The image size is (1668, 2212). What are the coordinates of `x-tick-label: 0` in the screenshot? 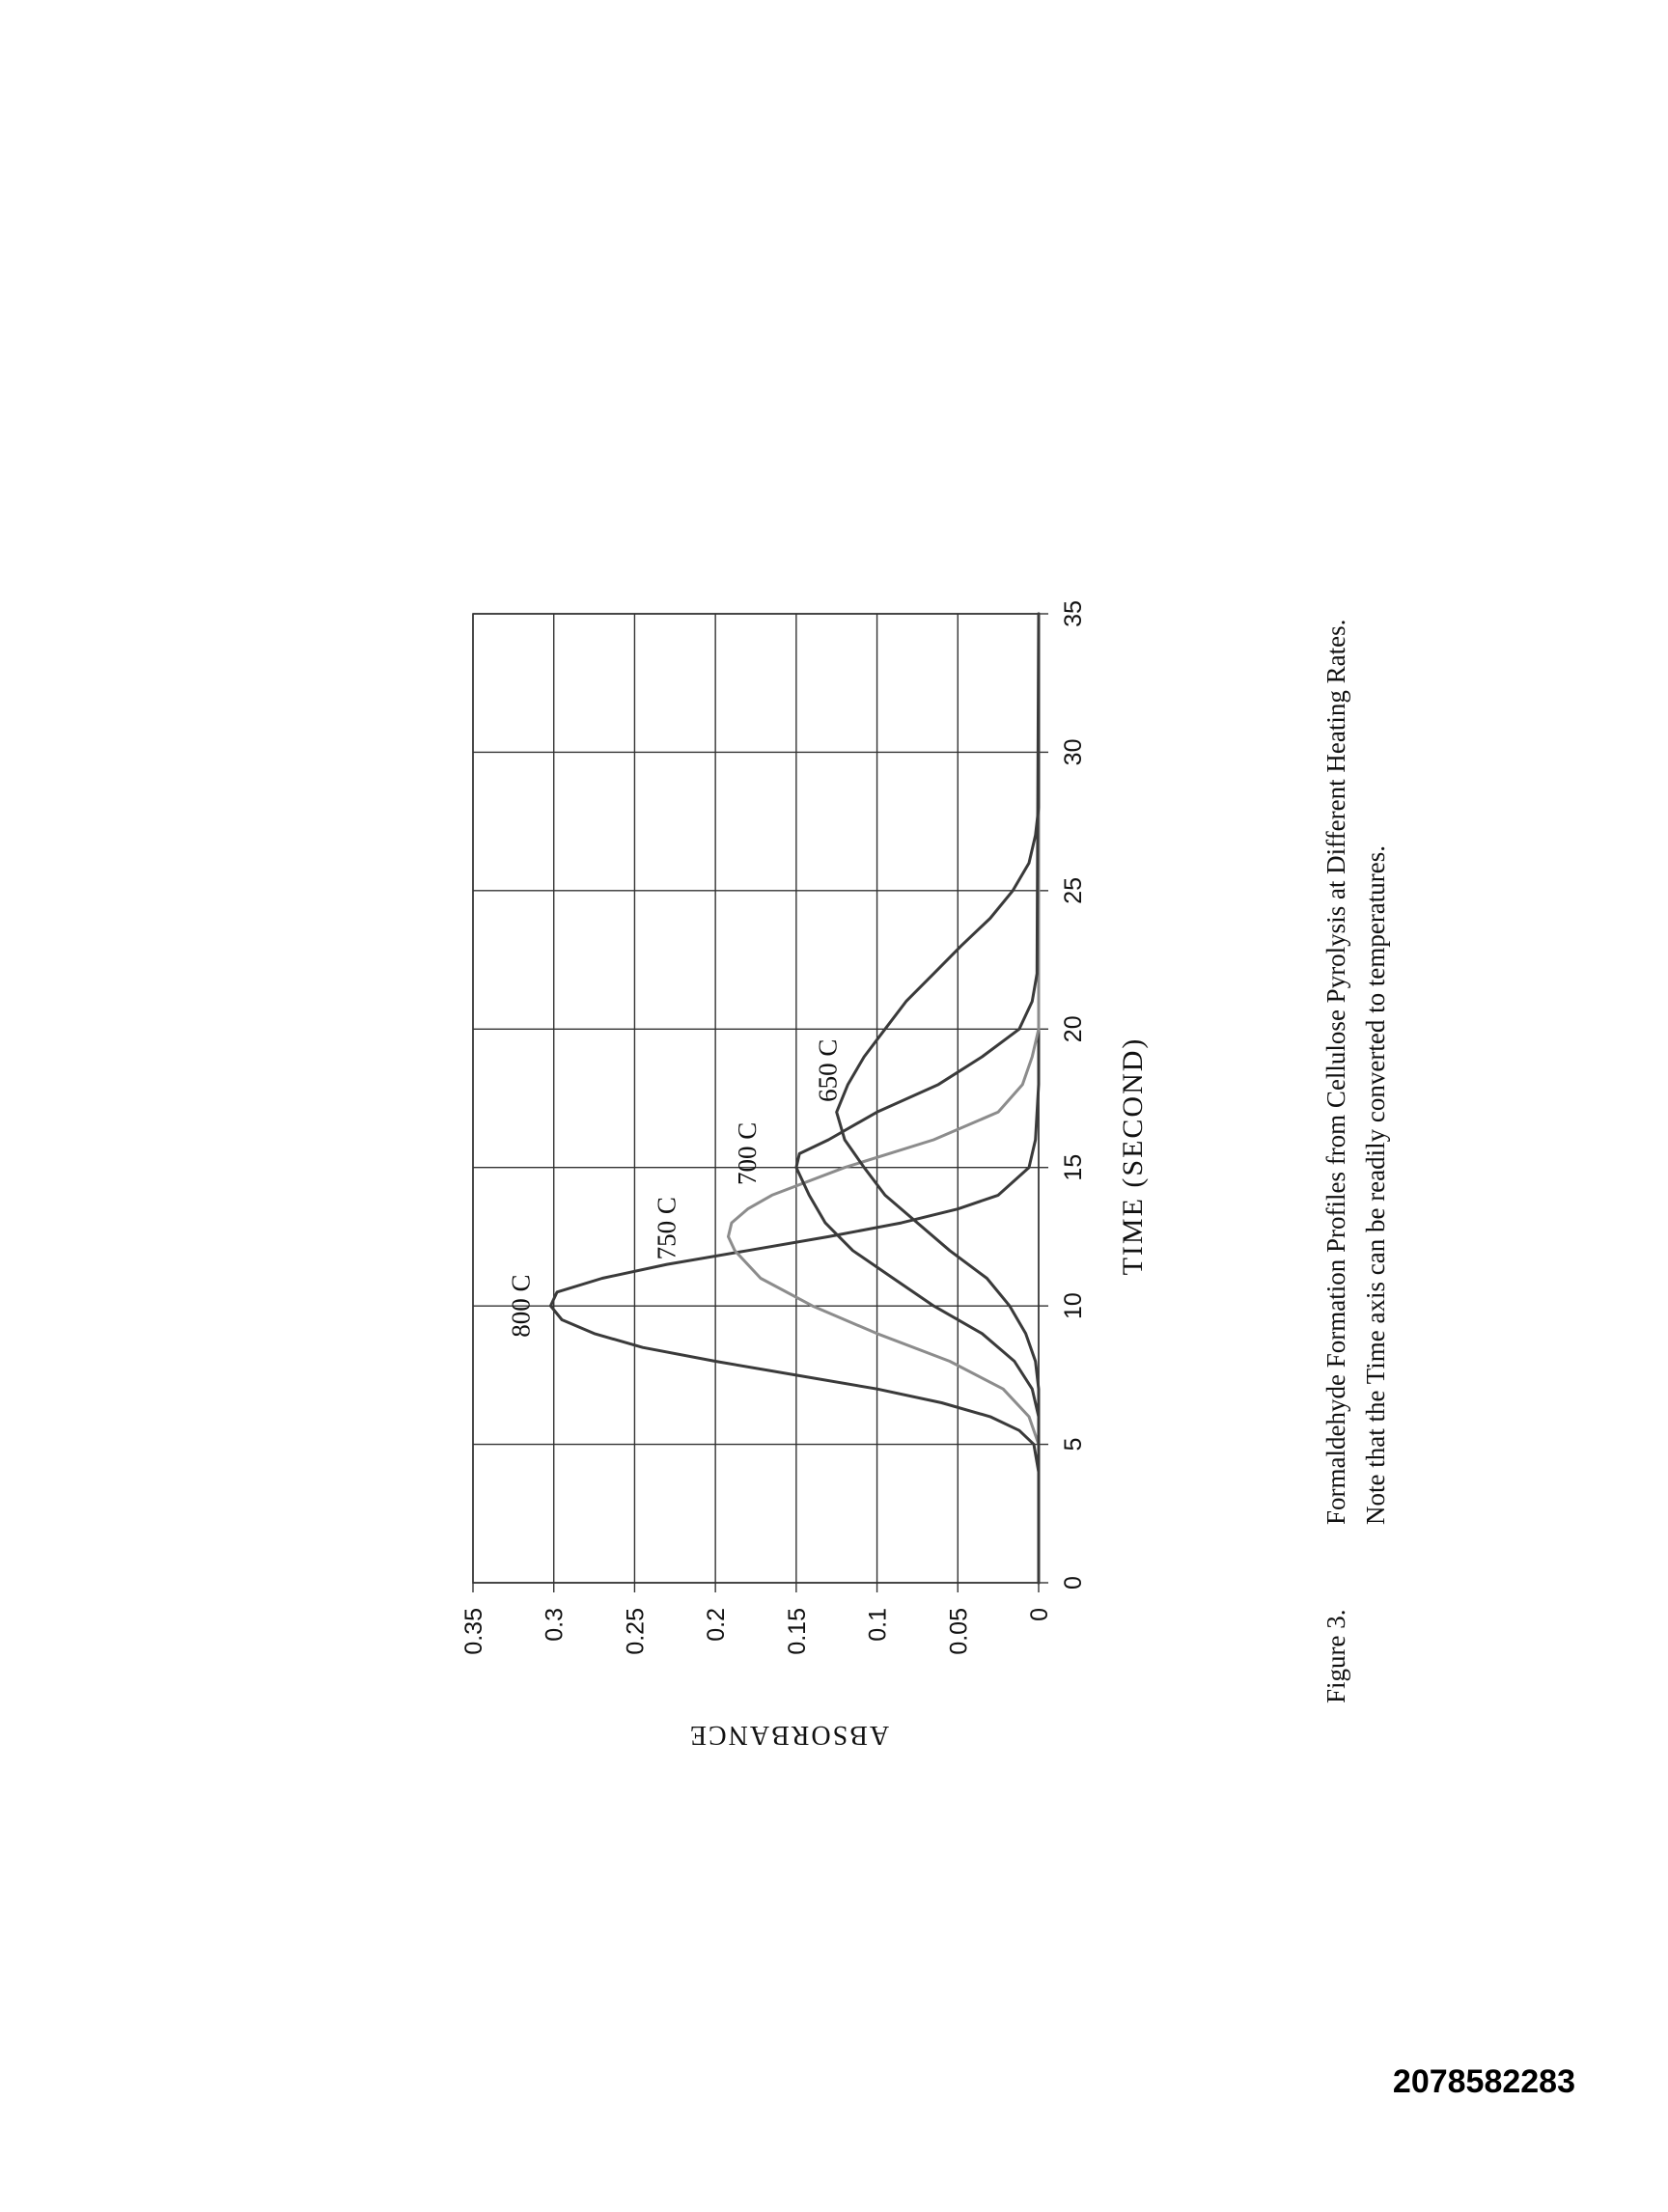 It's located at (1073, 1583).